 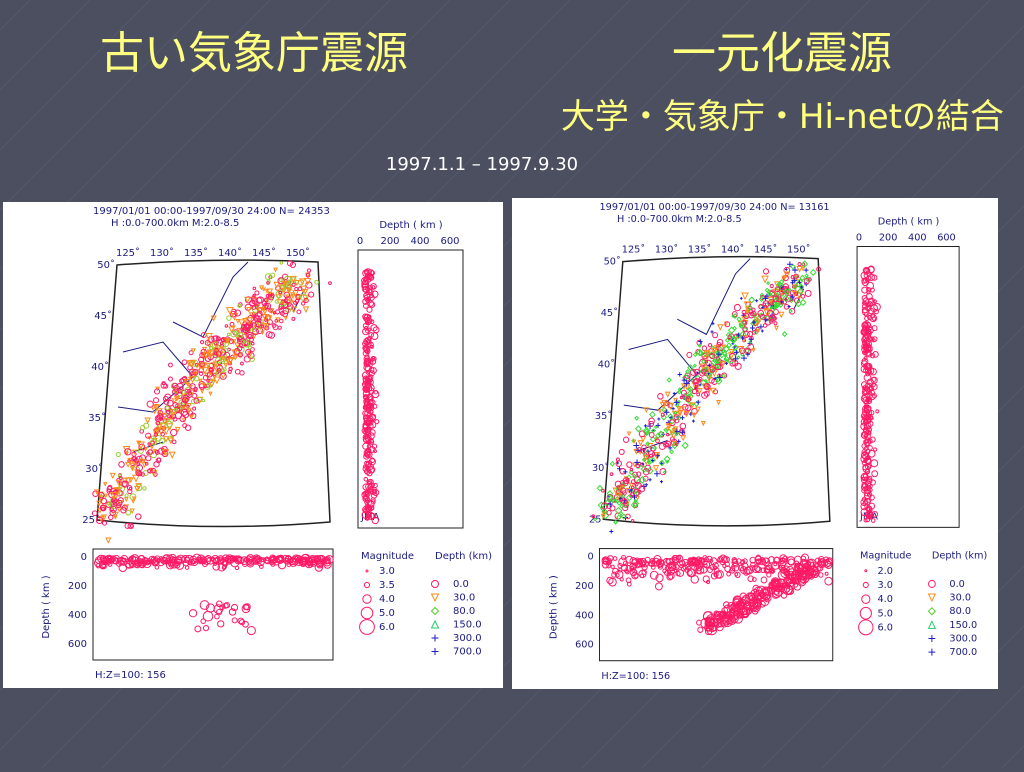 What do you see at coordinates (264, 253) in the screenshot?
I see `lon-tick-label: 145˚` at bounding box center [264, 253].